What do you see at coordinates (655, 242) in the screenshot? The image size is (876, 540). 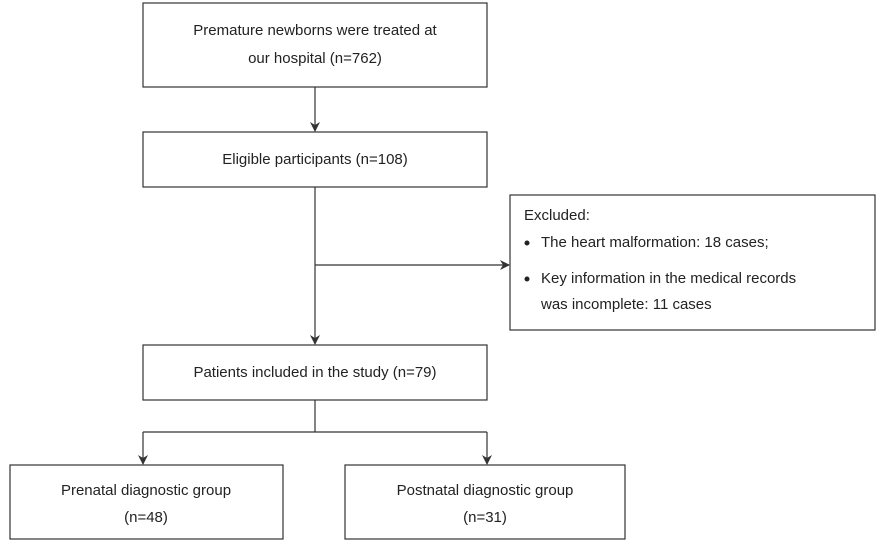 I see `excluded-item: The heart malformation: 18 cases;` at bounding box center [655, 242].